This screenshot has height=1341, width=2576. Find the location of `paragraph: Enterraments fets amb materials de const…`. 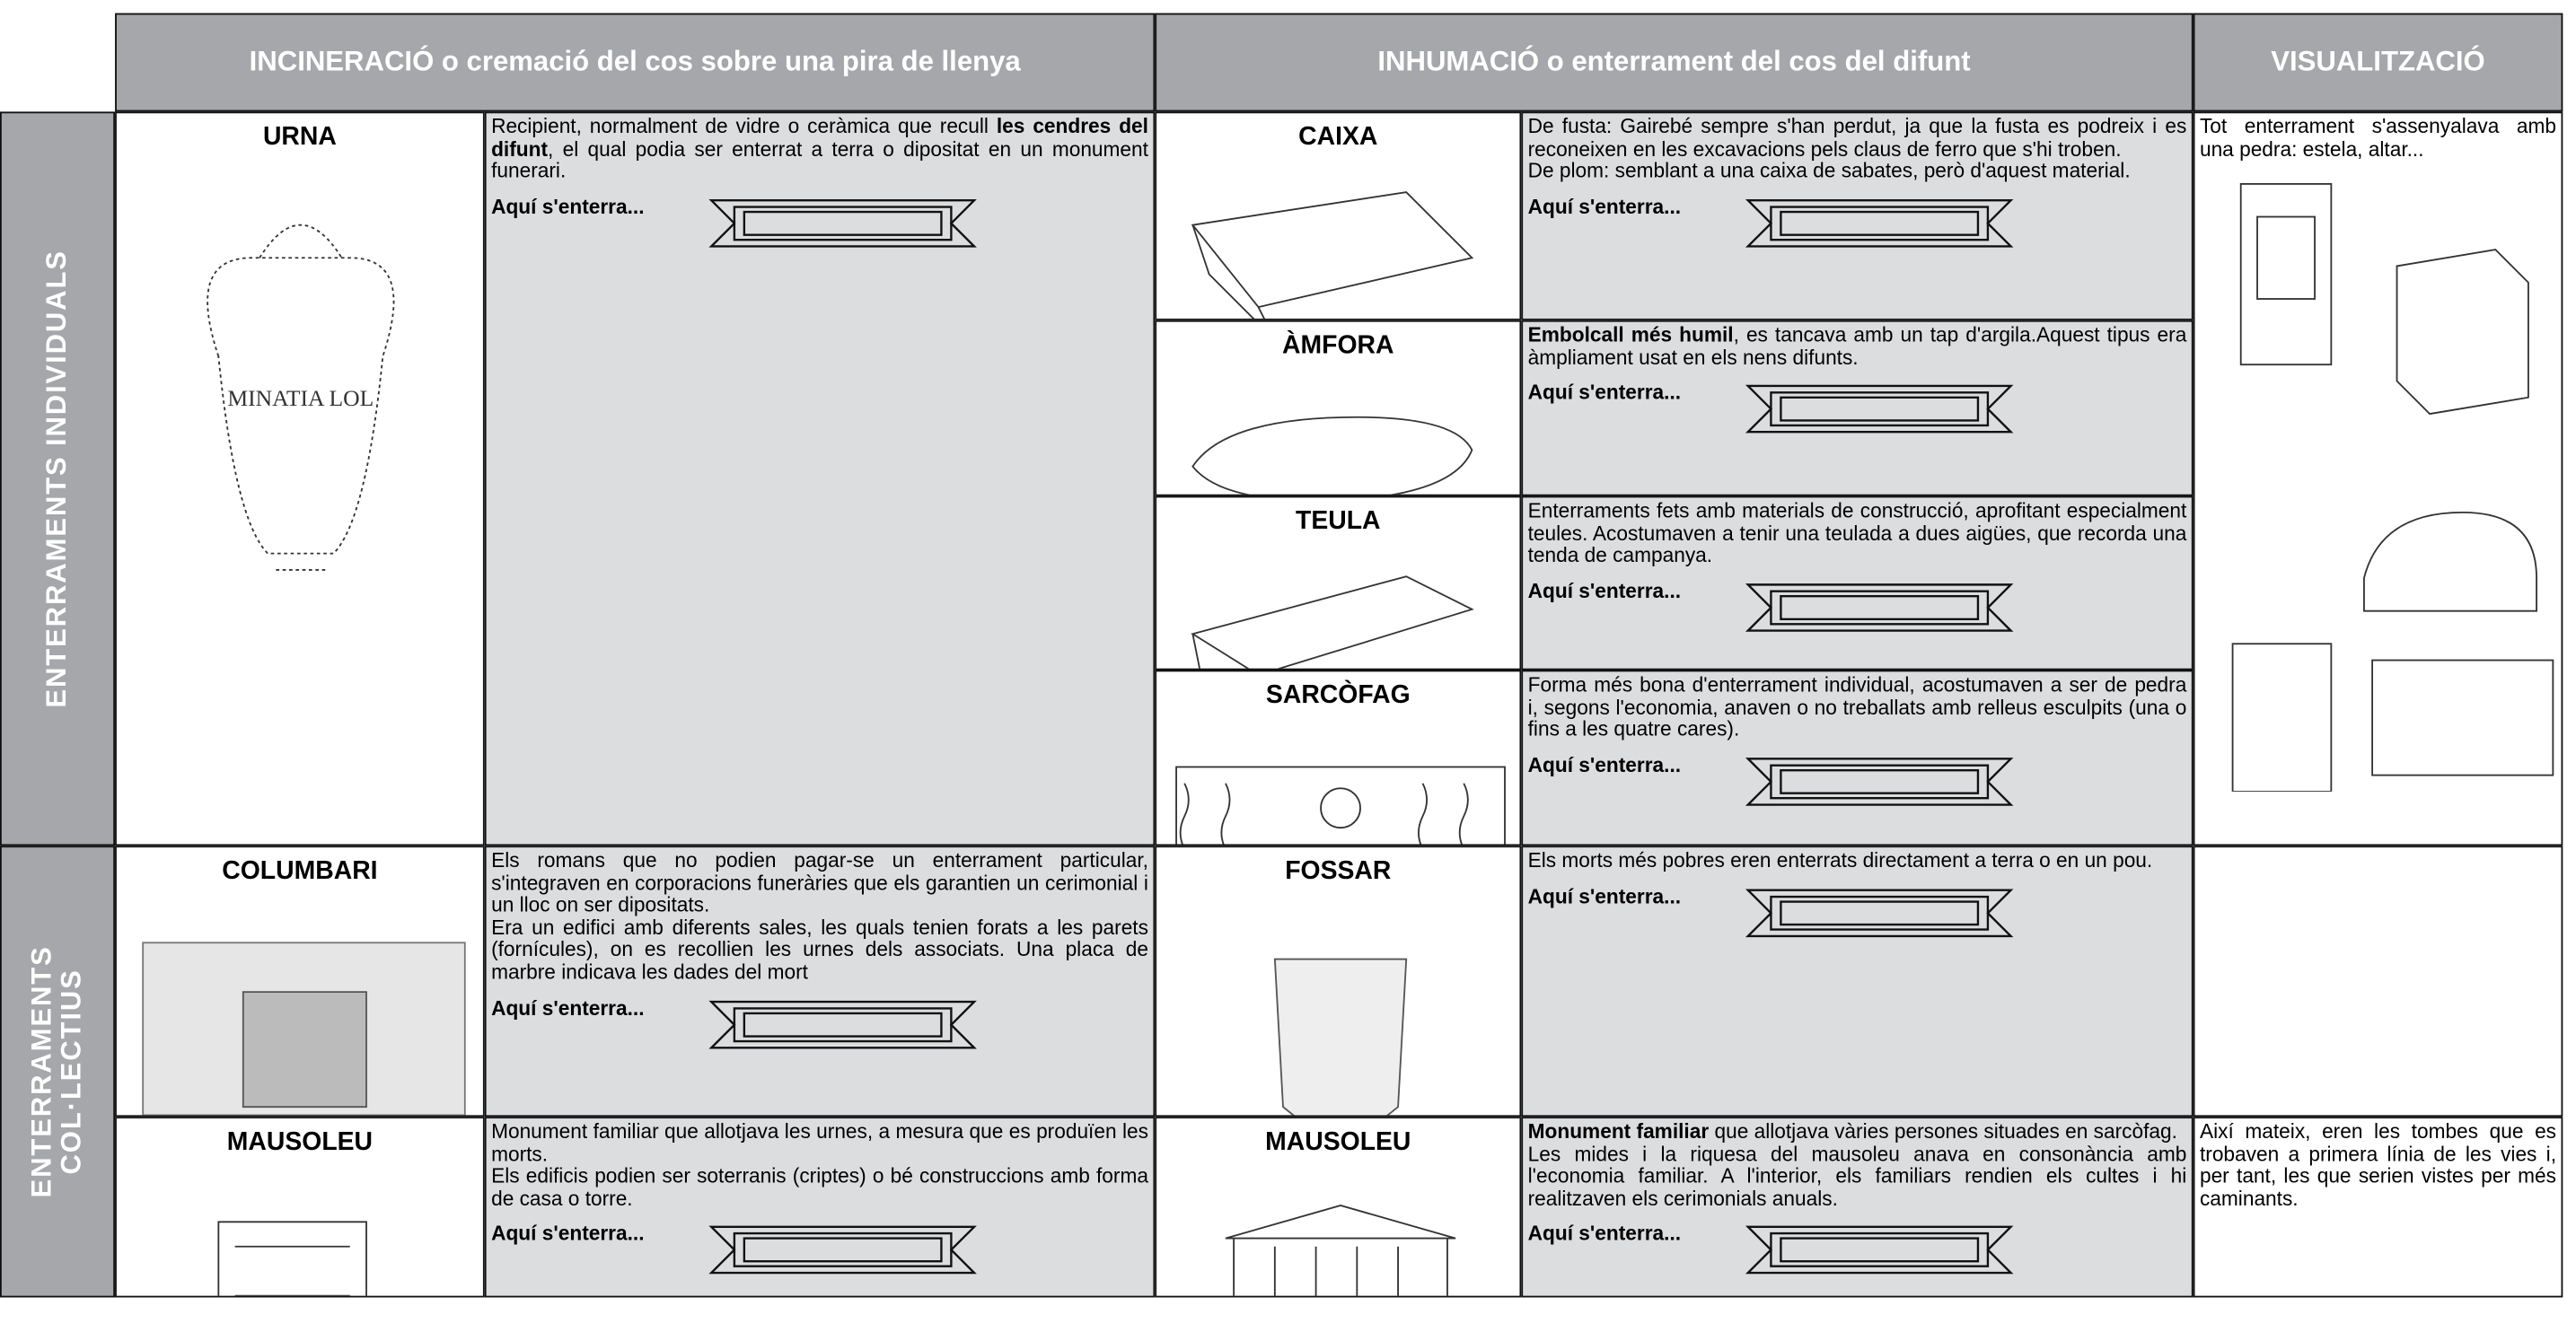

paragraph: Enterraments fets amb materials de const… is located at coordinates (1857, 533).